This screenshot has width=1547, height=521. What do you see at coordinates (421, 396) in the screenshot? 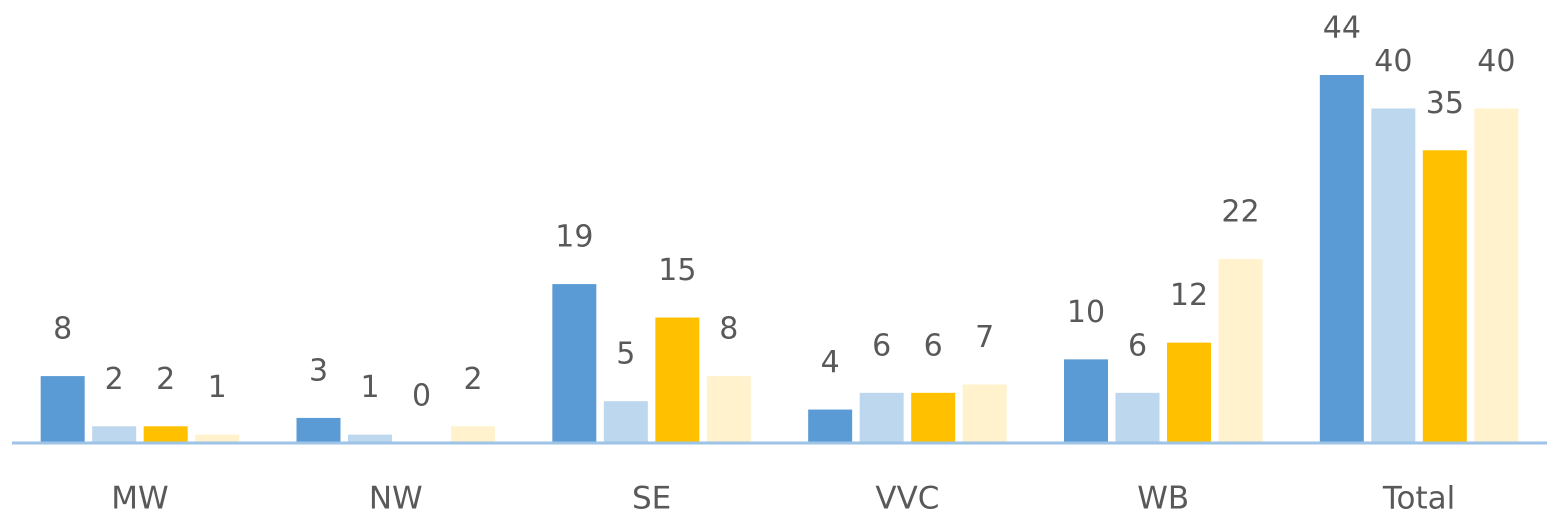
I see `data-label: 0` at bounding box center [421, 396].